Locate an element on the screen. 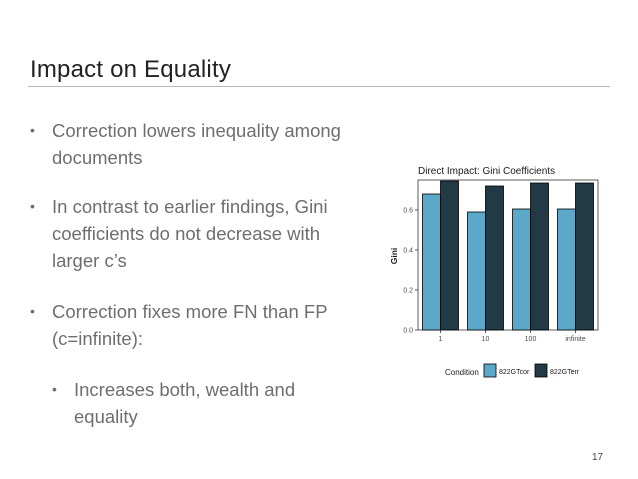  legend: Condition 822GTcor 822GTerr is located at coordinates (512, 370).